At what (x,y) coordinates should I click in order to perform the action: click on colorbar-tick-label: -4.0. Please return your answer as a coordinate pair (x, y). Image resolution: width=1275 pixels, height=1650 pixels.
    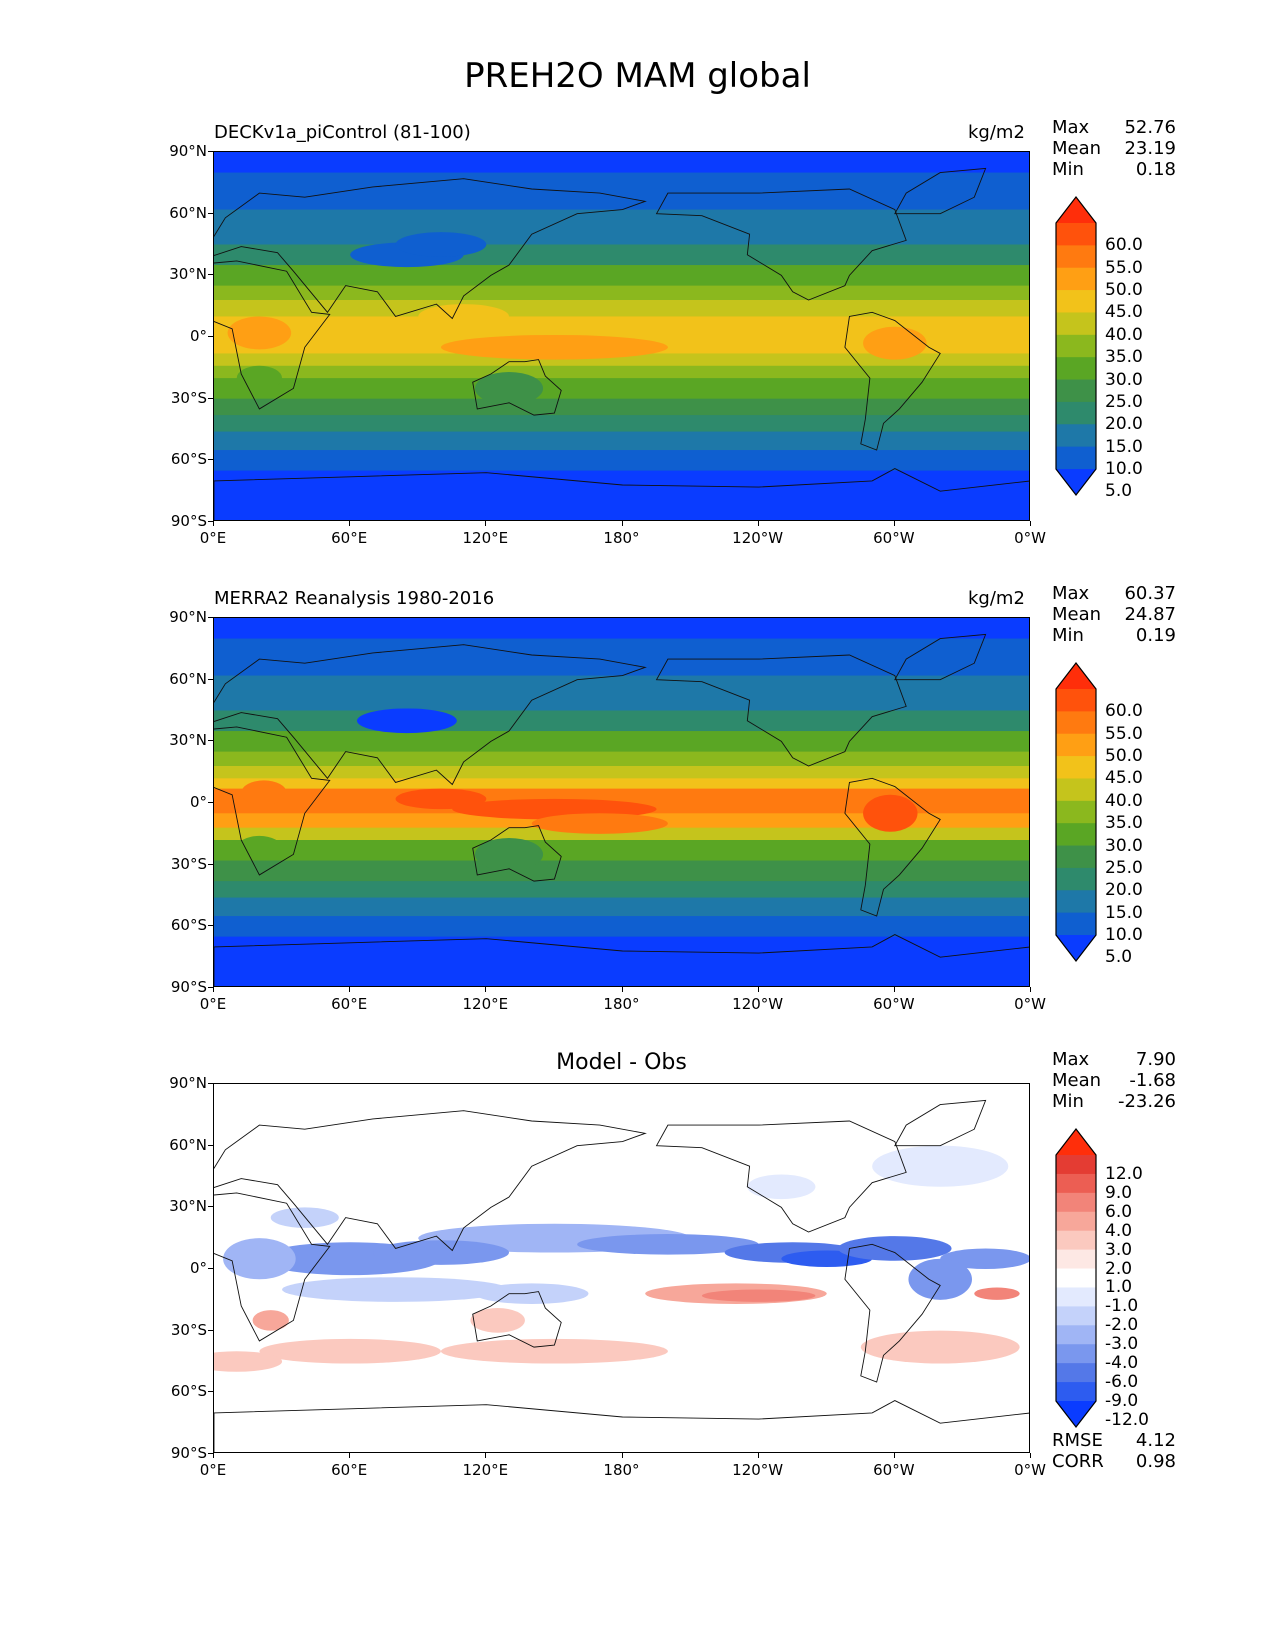
    Looking at the image, I should click on (1122, 1363).